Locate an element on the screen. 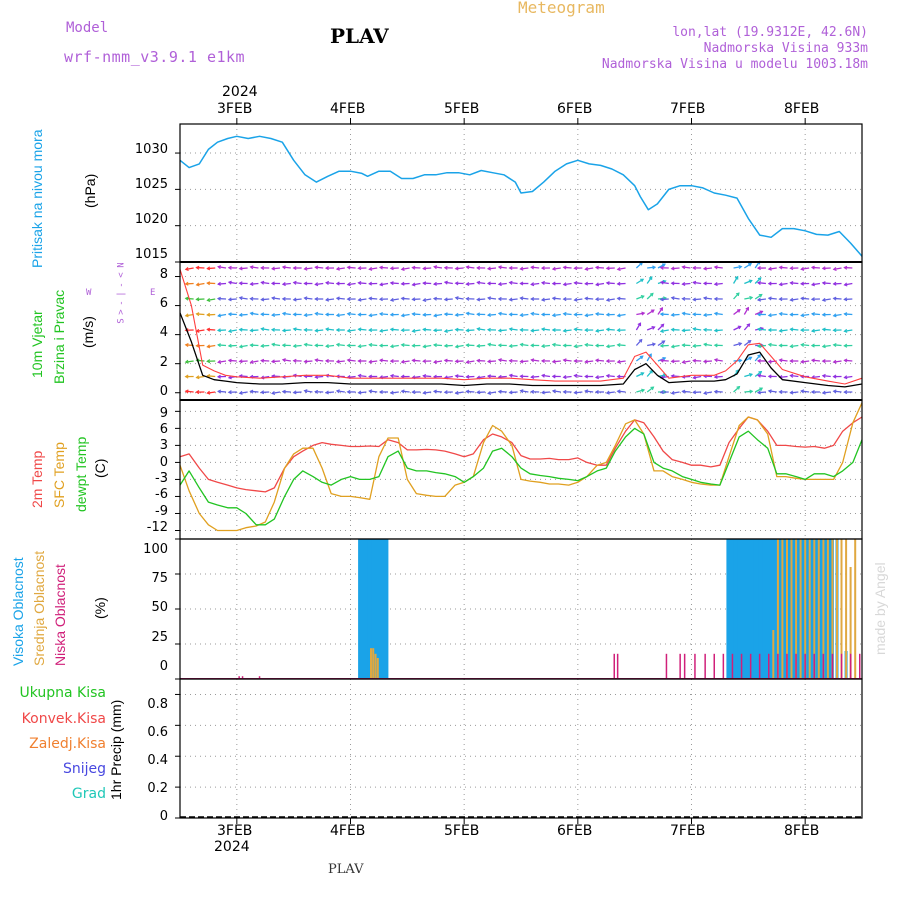 The width and height of the screenshot is (900, 900). bottom-year-label: 2024 is located at coordinates (232, 847).